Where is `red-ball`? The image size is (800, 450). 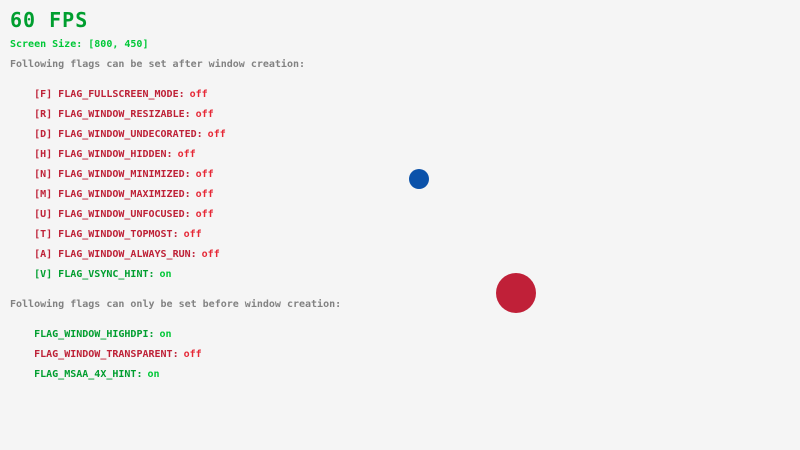
red-ball is located at coordinates (516, 293).